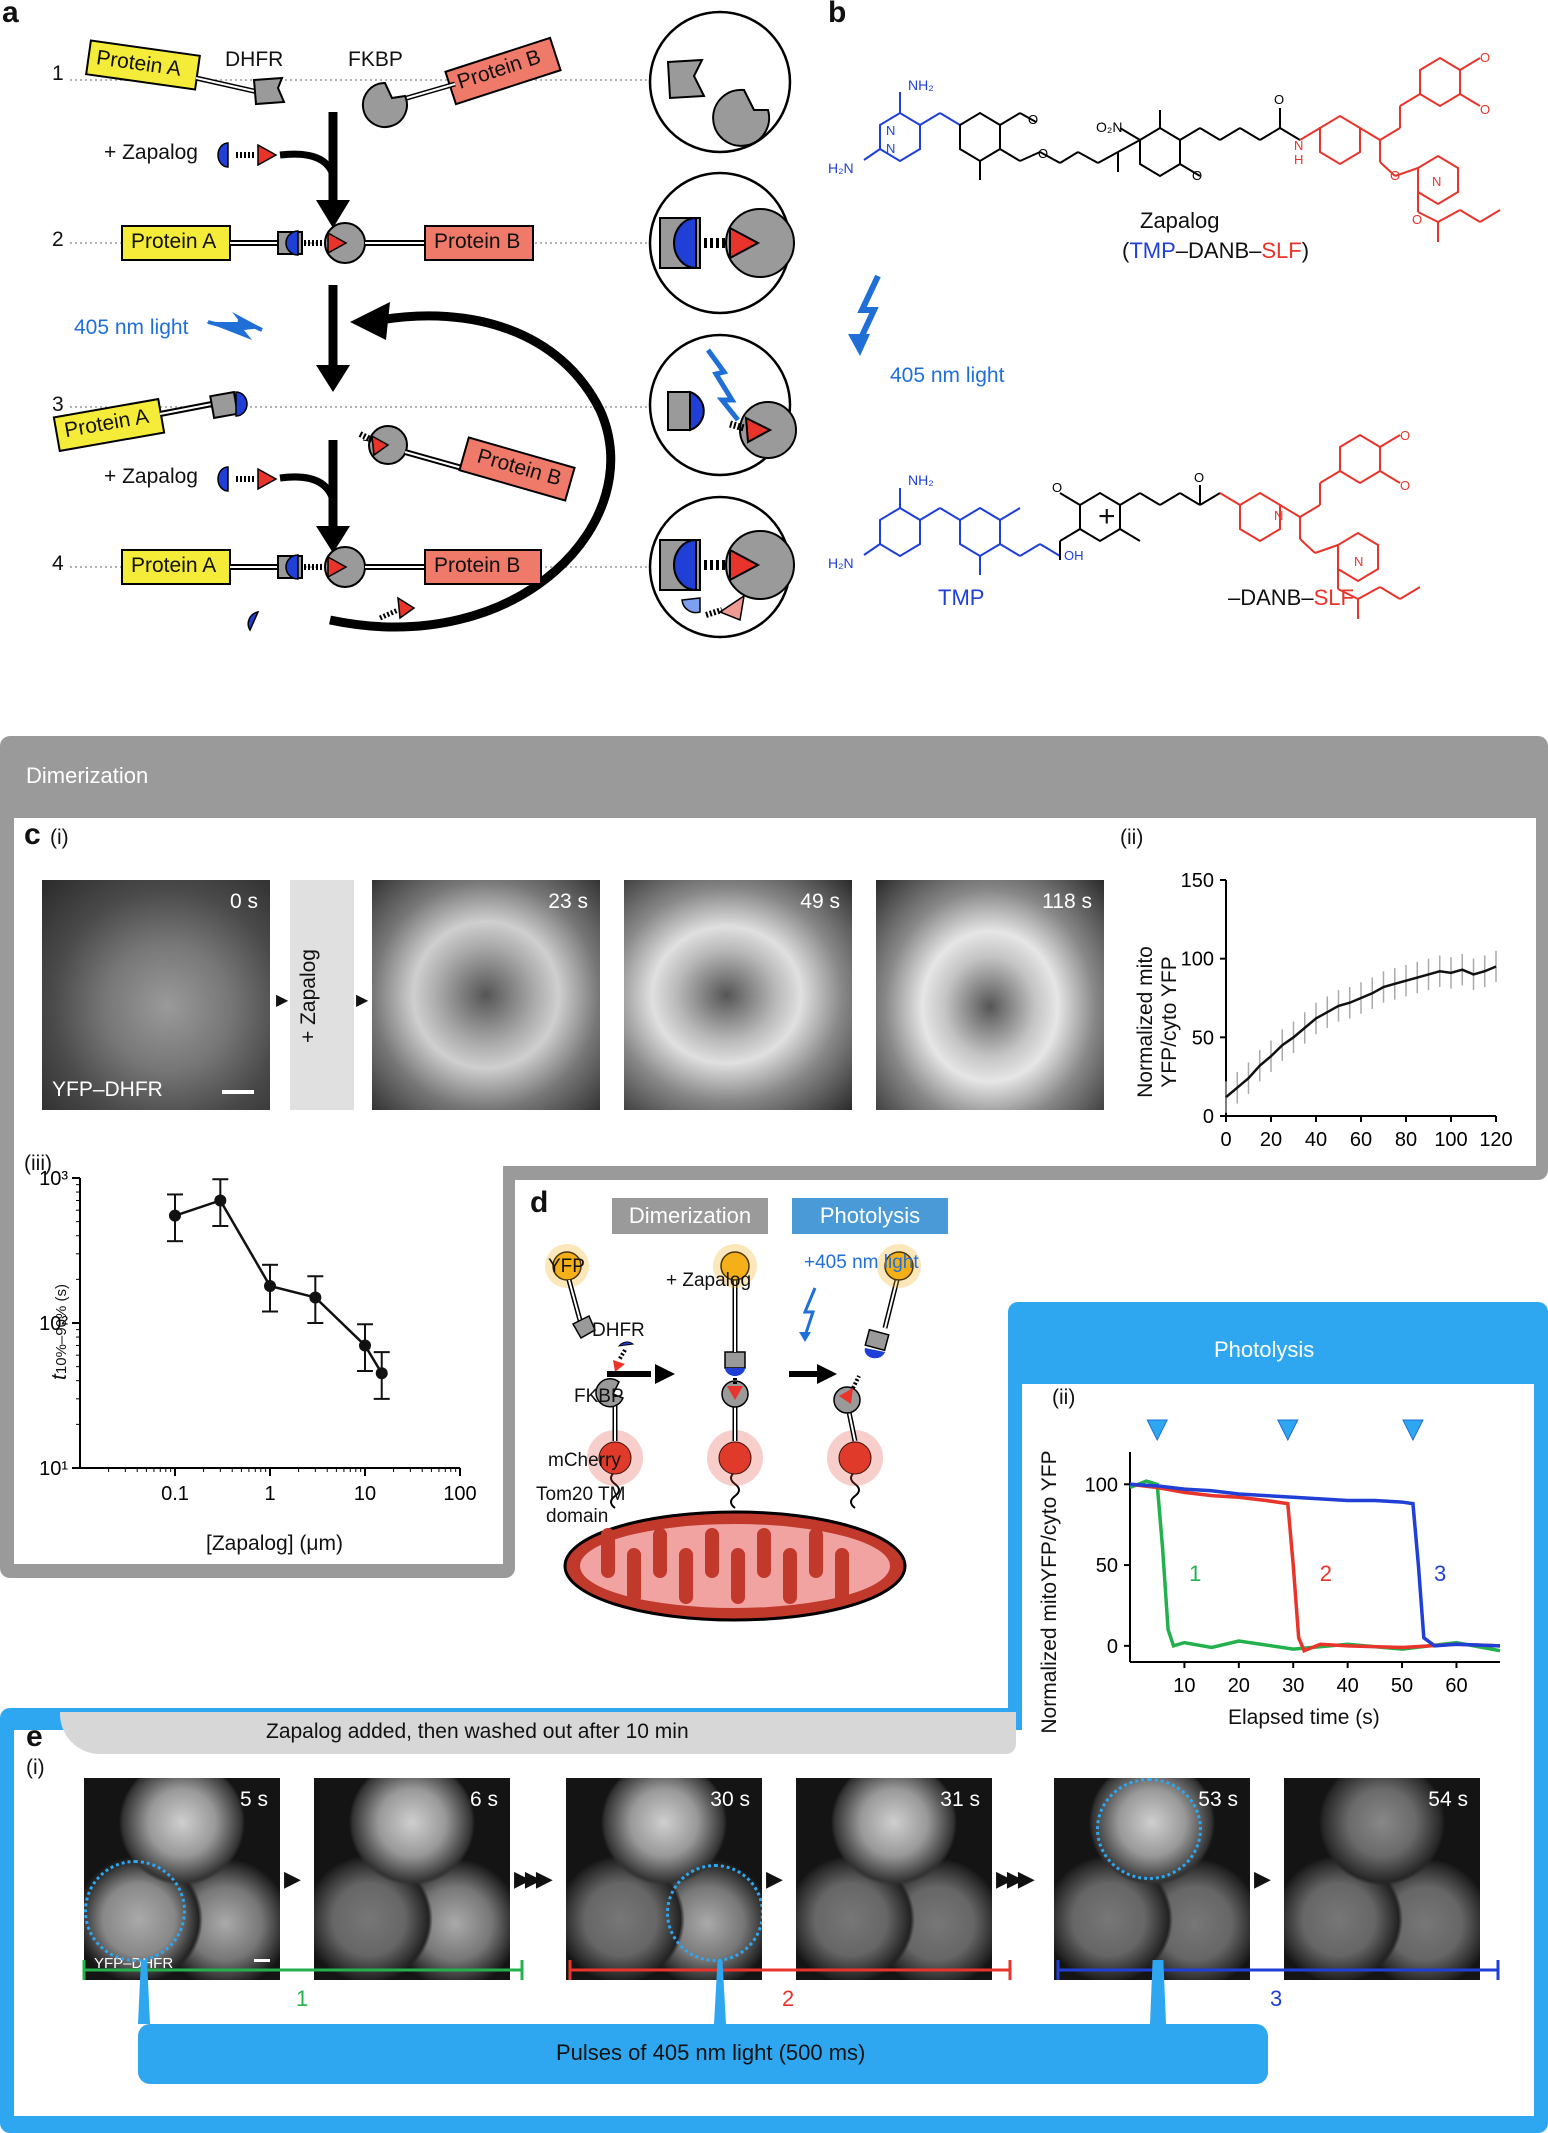  What do you see at coordinates (870, 1216) in the screenshot?
I see `d-photolysis-tag: Photolysis` at bounding box center [870, 1216].